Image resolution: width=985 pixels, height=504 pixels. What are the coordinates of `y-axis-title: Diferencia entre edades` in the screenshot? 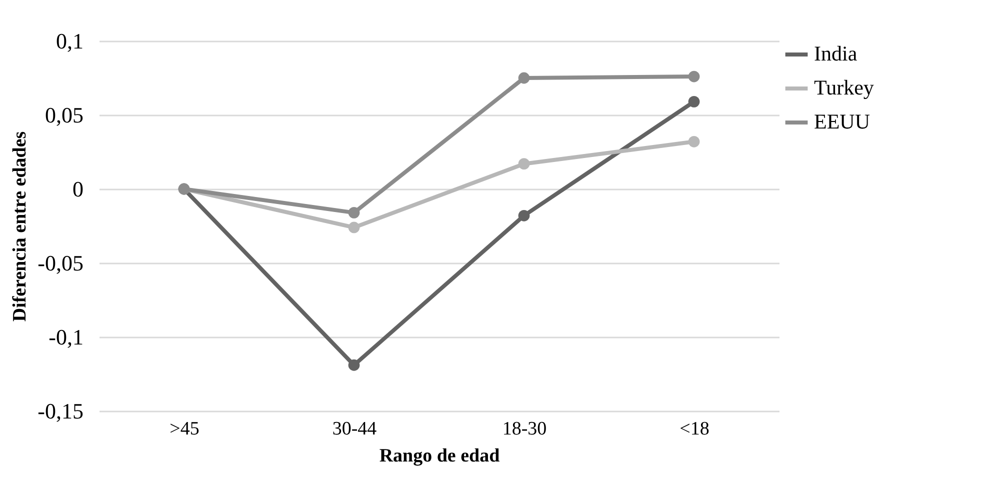 It's located at (20, 226).